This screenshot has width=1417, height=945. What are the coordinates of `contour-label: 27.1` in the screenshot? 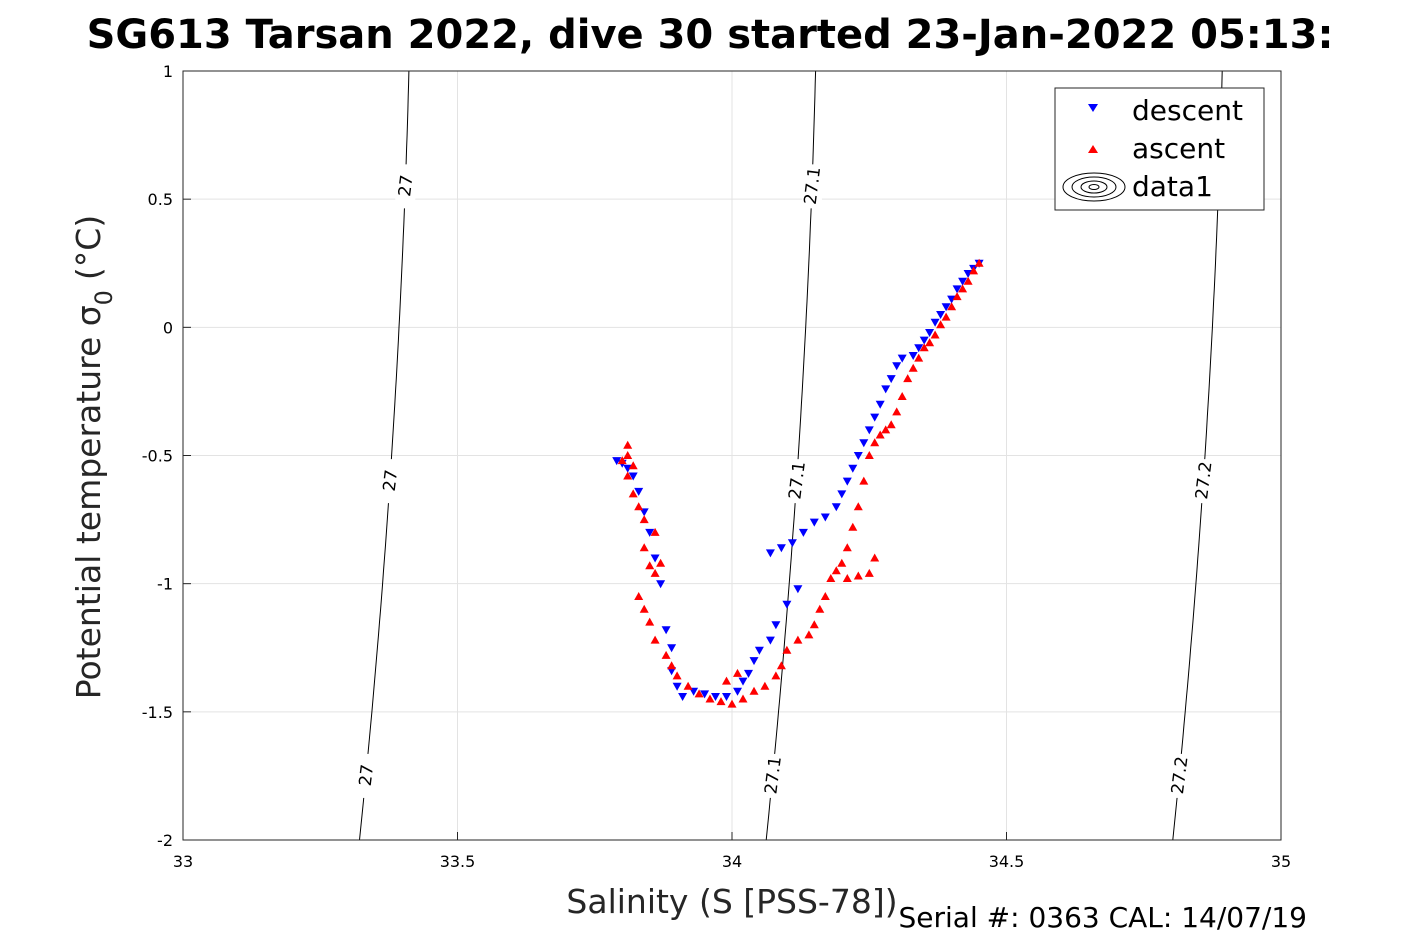 It's located at (797, 480).